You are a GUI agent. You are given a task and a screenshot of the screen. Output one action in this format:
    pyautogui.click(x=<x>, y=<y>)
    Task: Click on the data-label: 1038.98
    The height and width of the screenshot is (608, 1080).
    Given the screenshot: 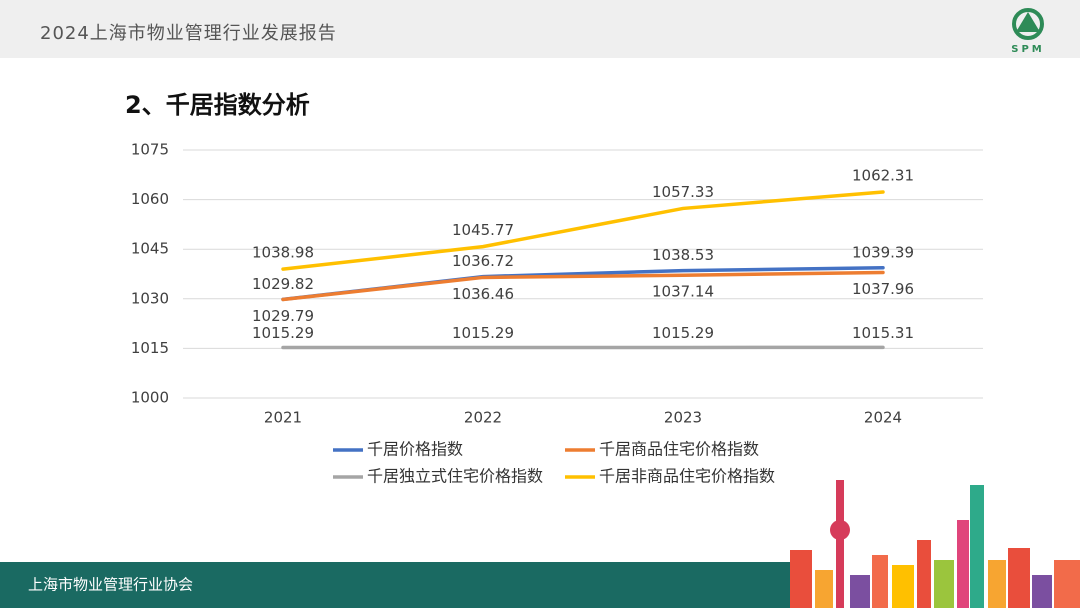 What is the action you would take?
    pyautogui.click(x=283, y=253)
    